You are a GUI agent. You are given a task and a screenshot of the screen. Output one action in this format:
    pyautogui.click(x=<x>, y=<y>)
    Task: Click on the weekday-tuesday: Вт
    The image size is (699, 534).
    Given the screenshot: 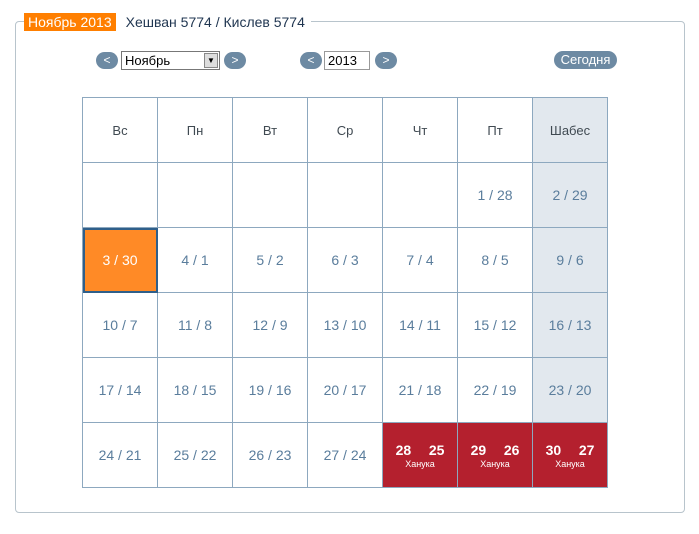 What is the action you would take?
    pyautogui.click(x=270, y=130)
    